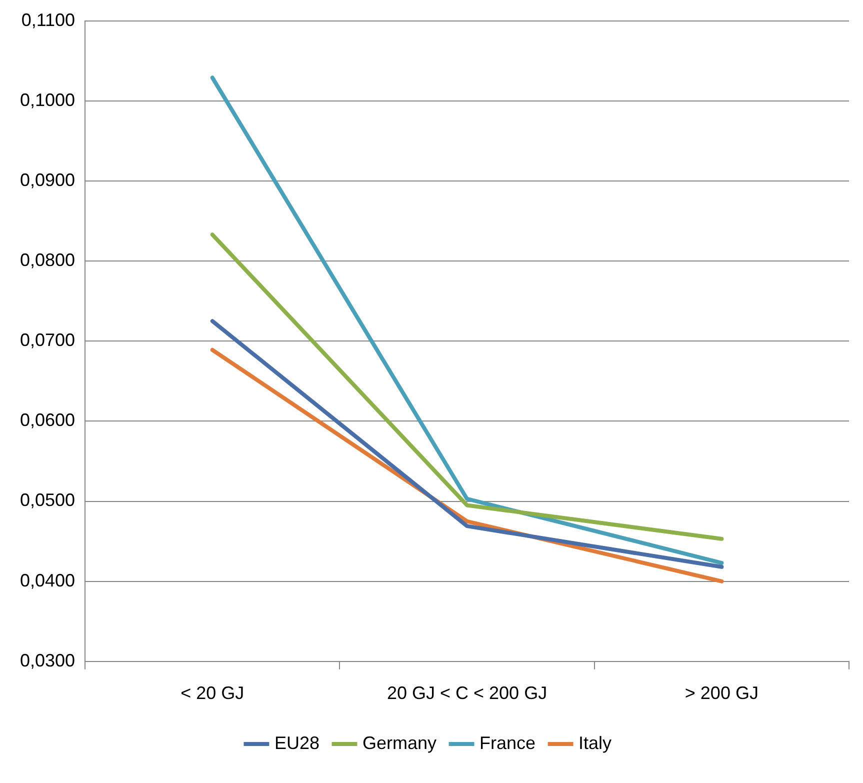 The width and height of the screenshot is (863, 783). Describe the element at coordinates (297, 742) in the screenshot. I see `legend-label: EU28` at that location.